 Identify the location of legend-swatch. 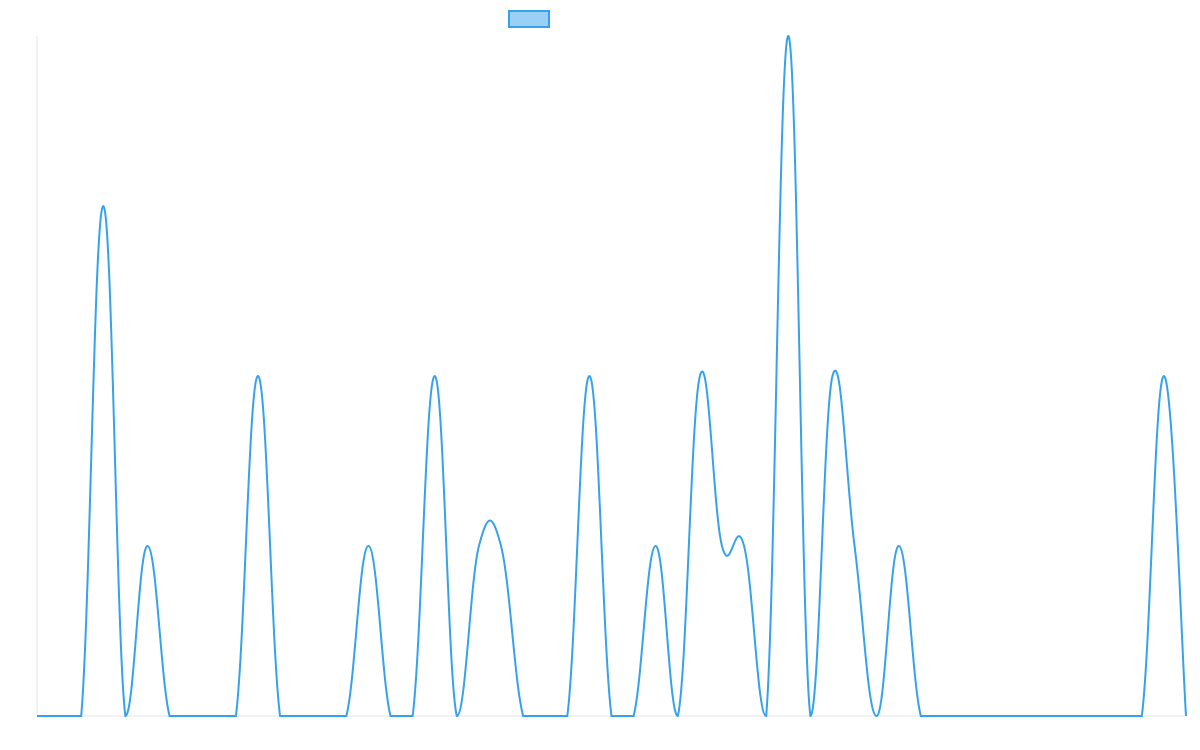
(529, 19).